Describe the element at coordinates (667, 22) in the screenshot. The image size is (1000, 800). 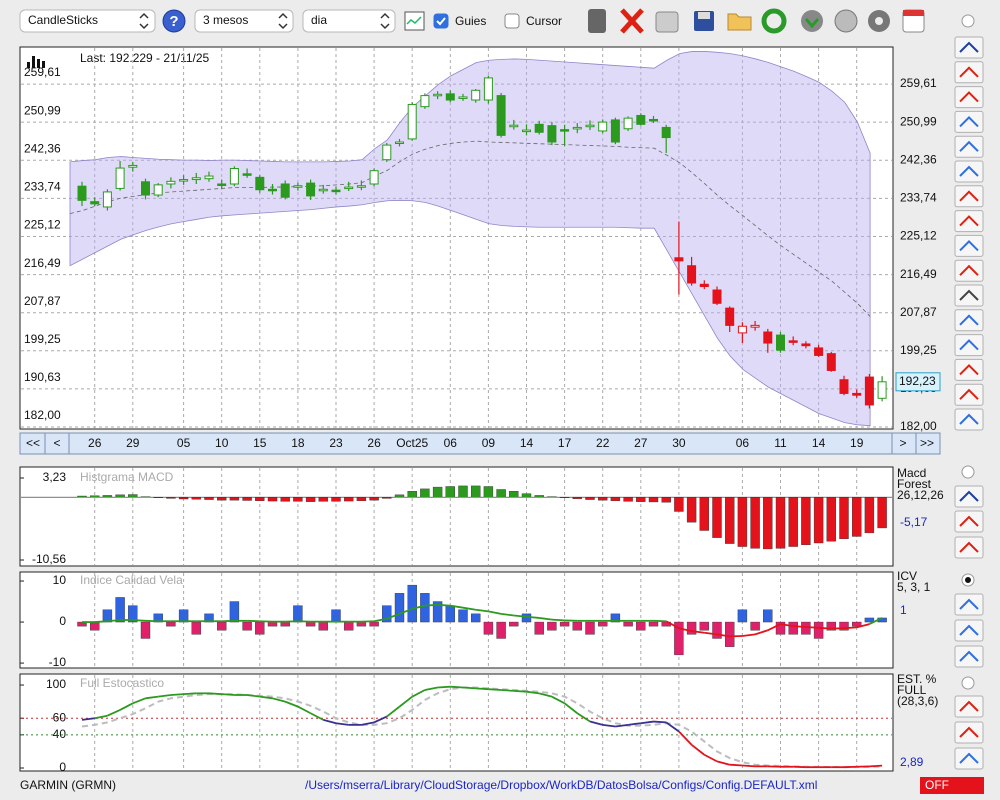
I see `clip-icon` at that location.